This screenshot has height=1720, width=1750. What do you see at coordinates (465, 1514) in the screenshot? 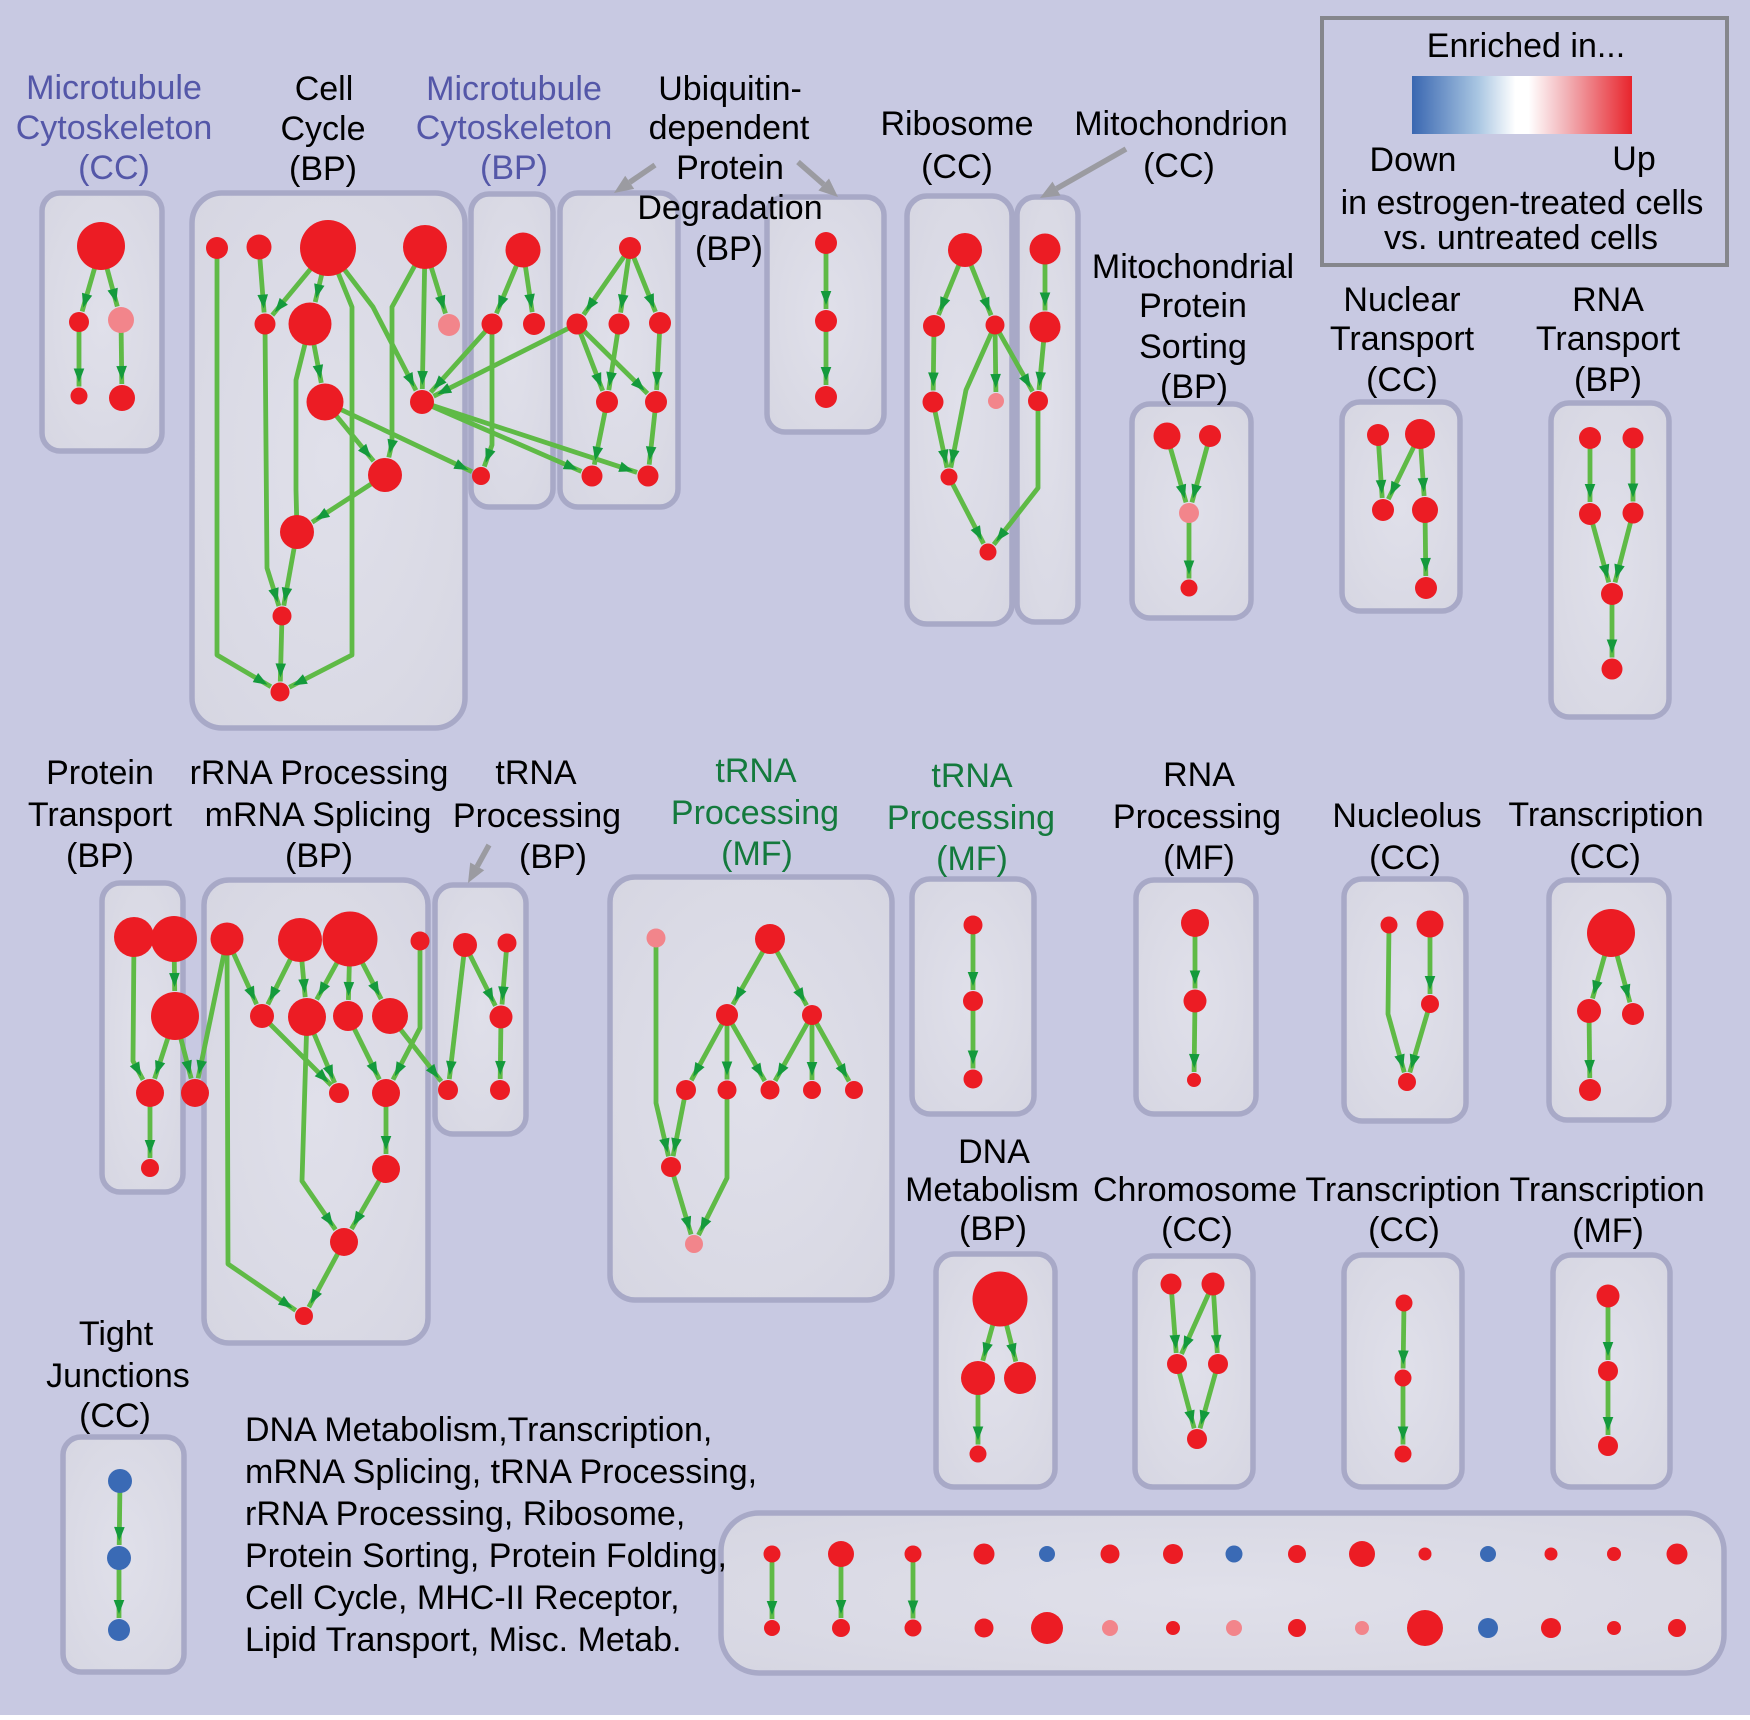
I see `svg-text: rRNA Processing, Ribosome,` at bounding box center [465, 1514].